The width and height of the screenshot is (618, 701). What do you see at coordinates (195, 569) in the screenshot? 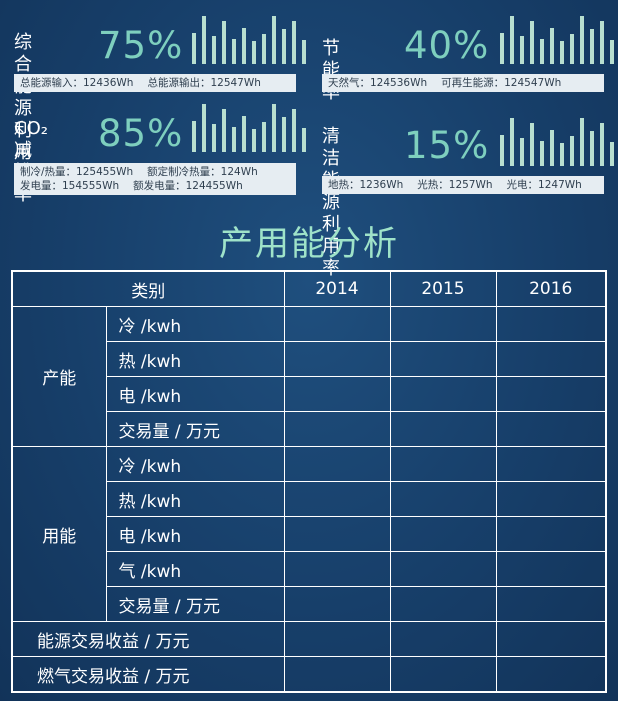
I see `row-label: 气 /kwh` at bounding box center [195, 569].